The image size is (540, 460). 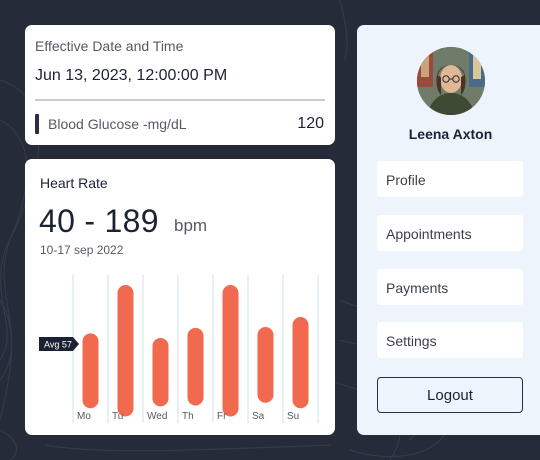 I want to click on x-tick-label: Su, so click(x=293, y=416).